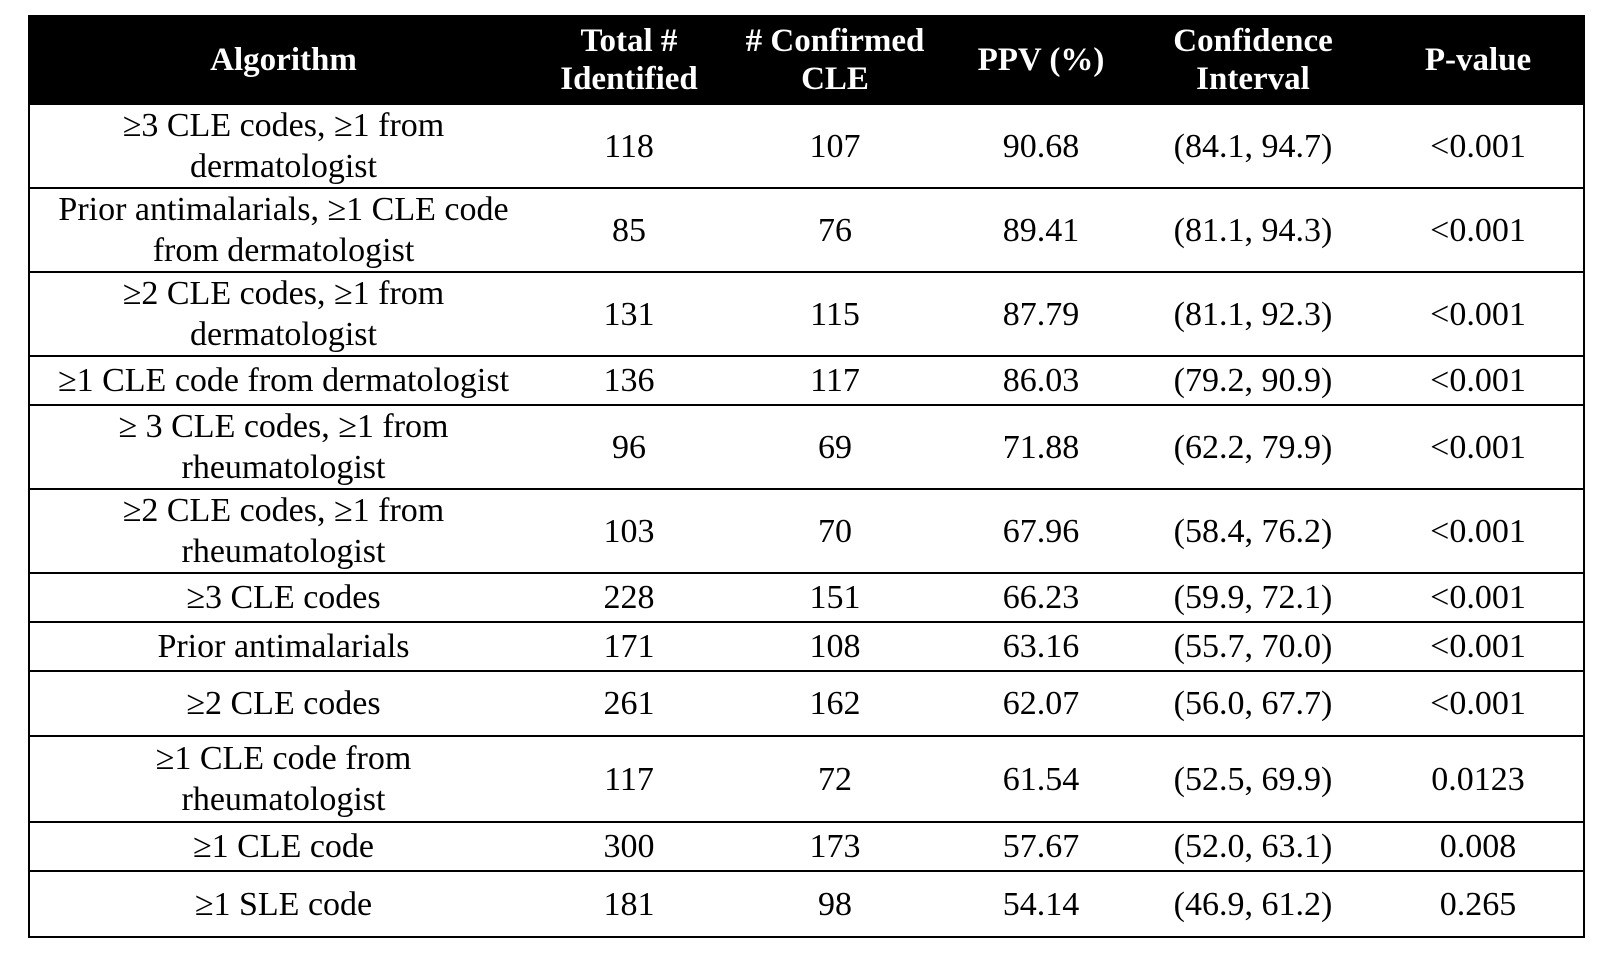 This screenshot has width=1612, height=972. Describe the element at coordinates (629, 380) in the screenshot. I see `total-cell: 136` at that location.